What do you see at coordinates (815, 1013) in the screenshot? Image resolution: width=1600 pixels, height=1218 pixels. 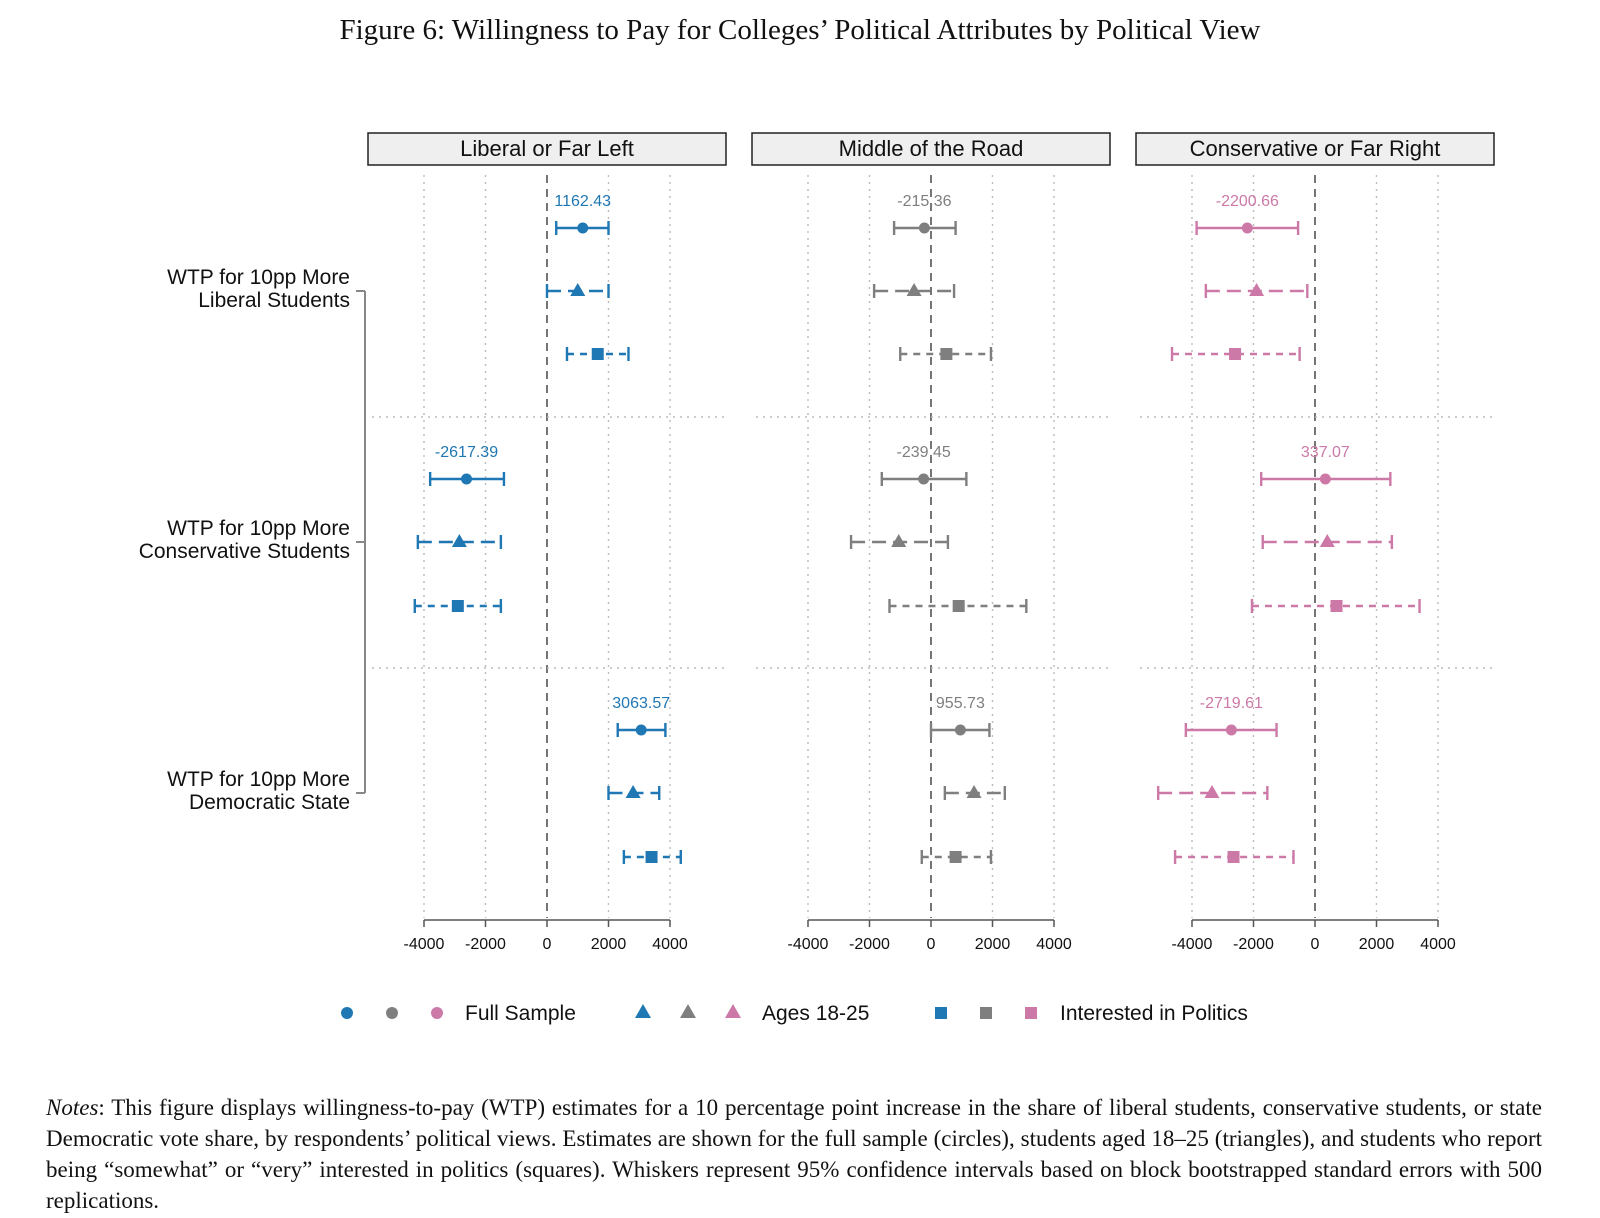 I see `legend-label: Ages 18-25` at bounding box center [815, 1013].